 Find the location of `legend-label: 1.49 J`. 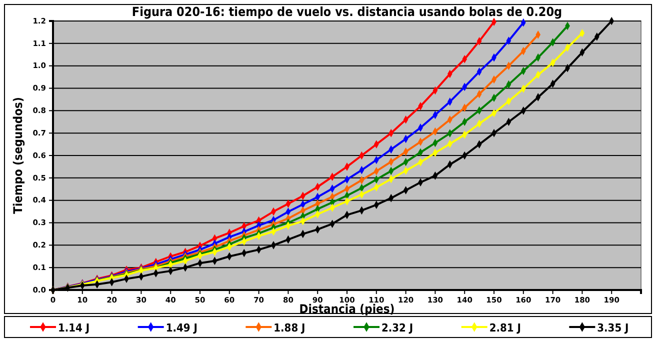

legend-label: 1.49 J is located at coordinates (182, 328).